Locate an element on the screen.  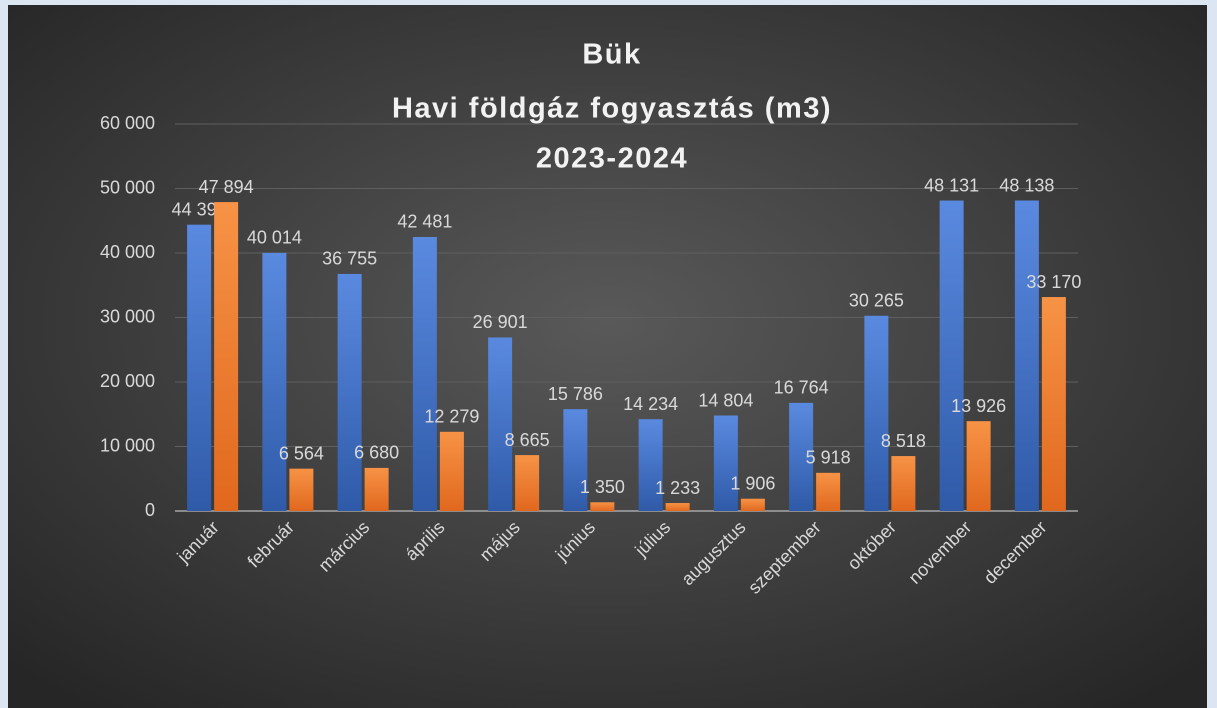
value-label: 26 901 is located at coordinates (500, 322).